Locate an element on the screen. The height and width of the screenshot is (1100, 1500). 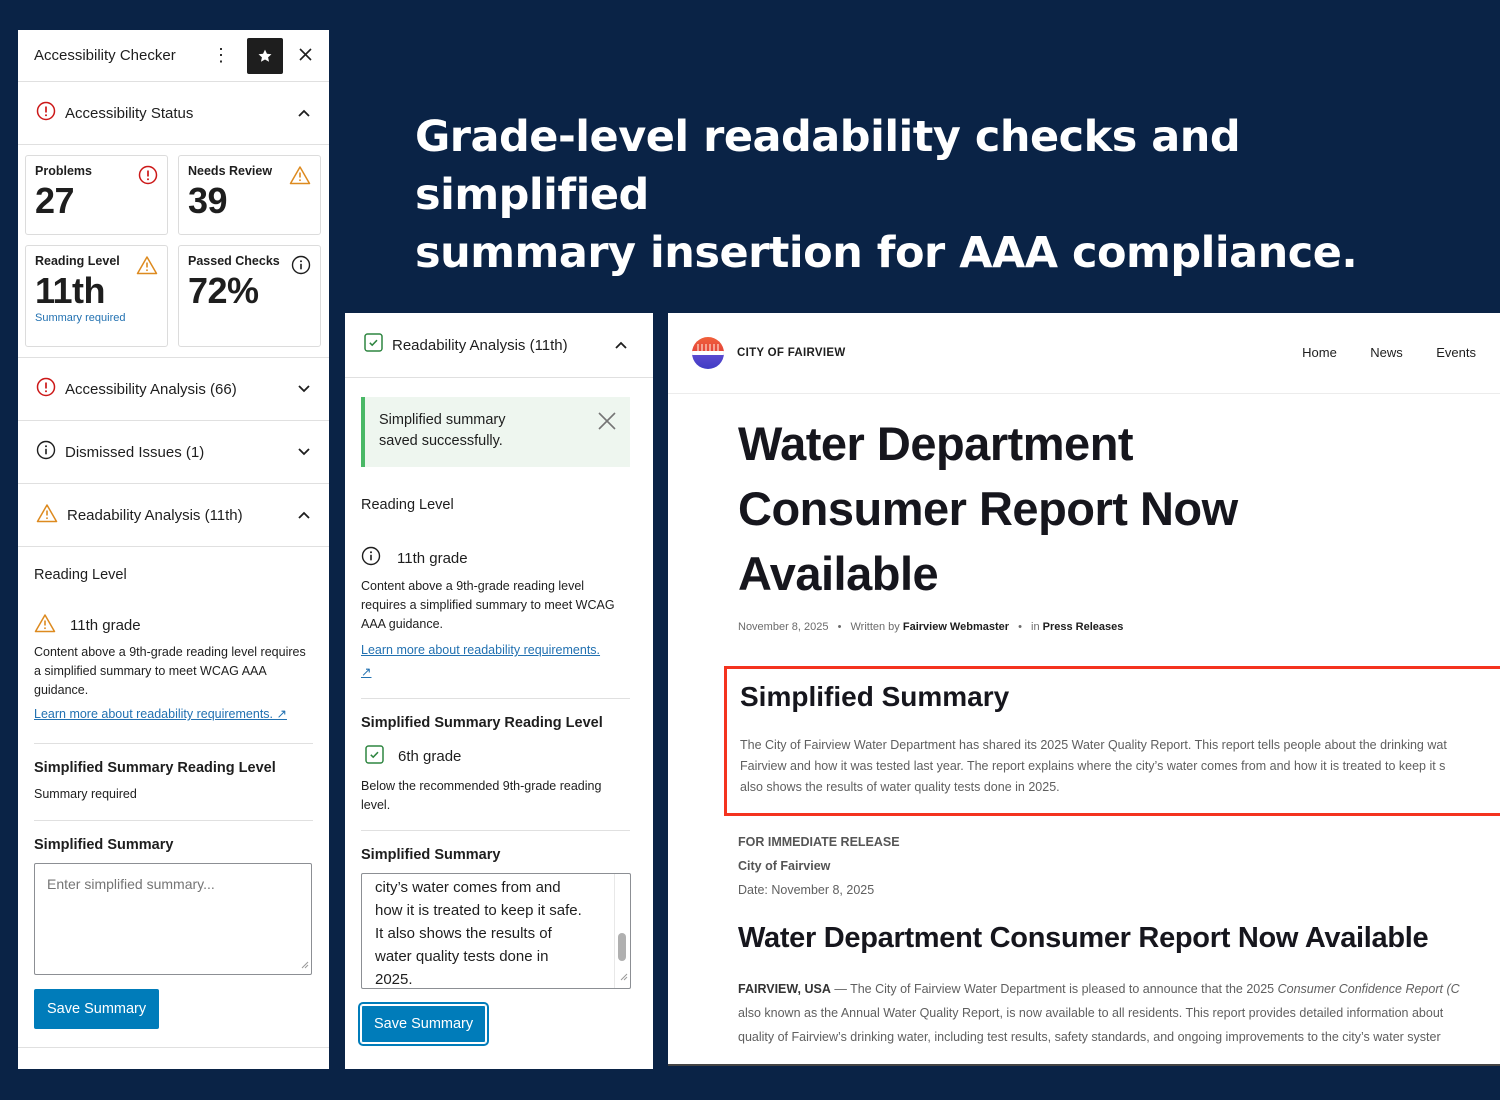
site-header: CITY OF FAIRVIEW Home News Events is located at coordinates (1084, 353).